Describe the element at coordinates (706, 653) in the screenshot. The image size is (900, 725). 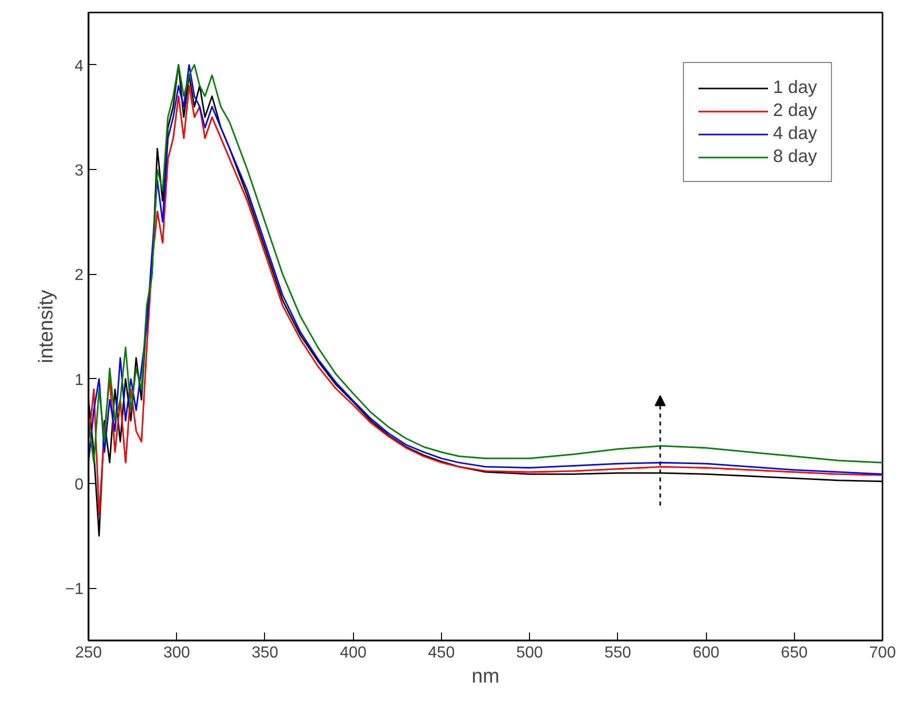
I see `x-tick-label: 600` at that location.